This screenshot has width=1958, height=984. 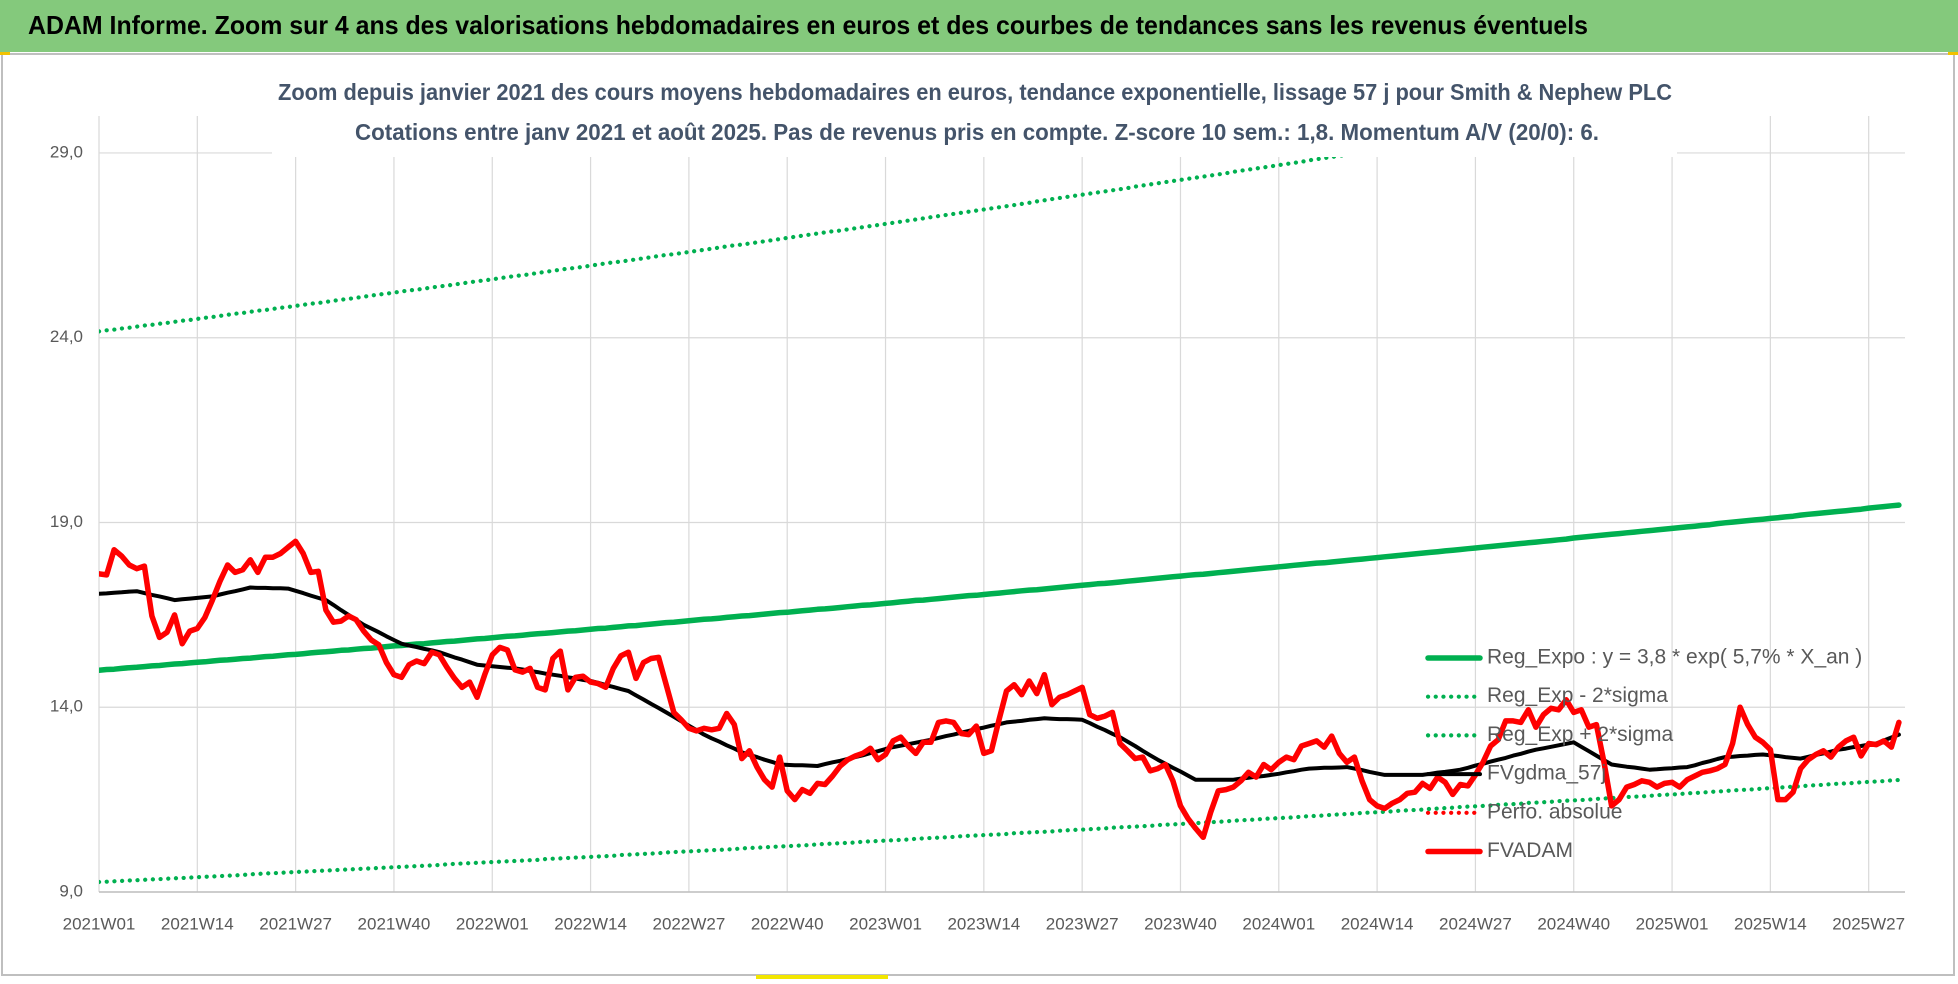 I want to click on x-tick-label: 2023W40, so click(x=1180, y=923).